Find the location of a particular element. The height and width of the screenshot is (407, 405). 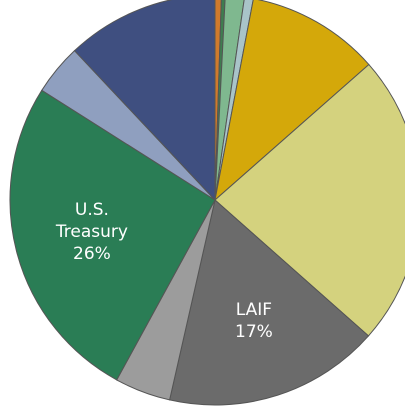

slice-label: LAIF is located at coordinates (254, 310).